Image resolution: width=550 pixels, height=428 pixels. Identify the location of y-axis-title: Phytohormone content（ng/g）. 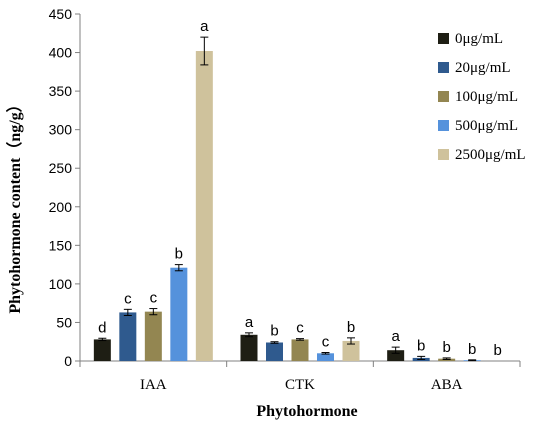
(15, 204).